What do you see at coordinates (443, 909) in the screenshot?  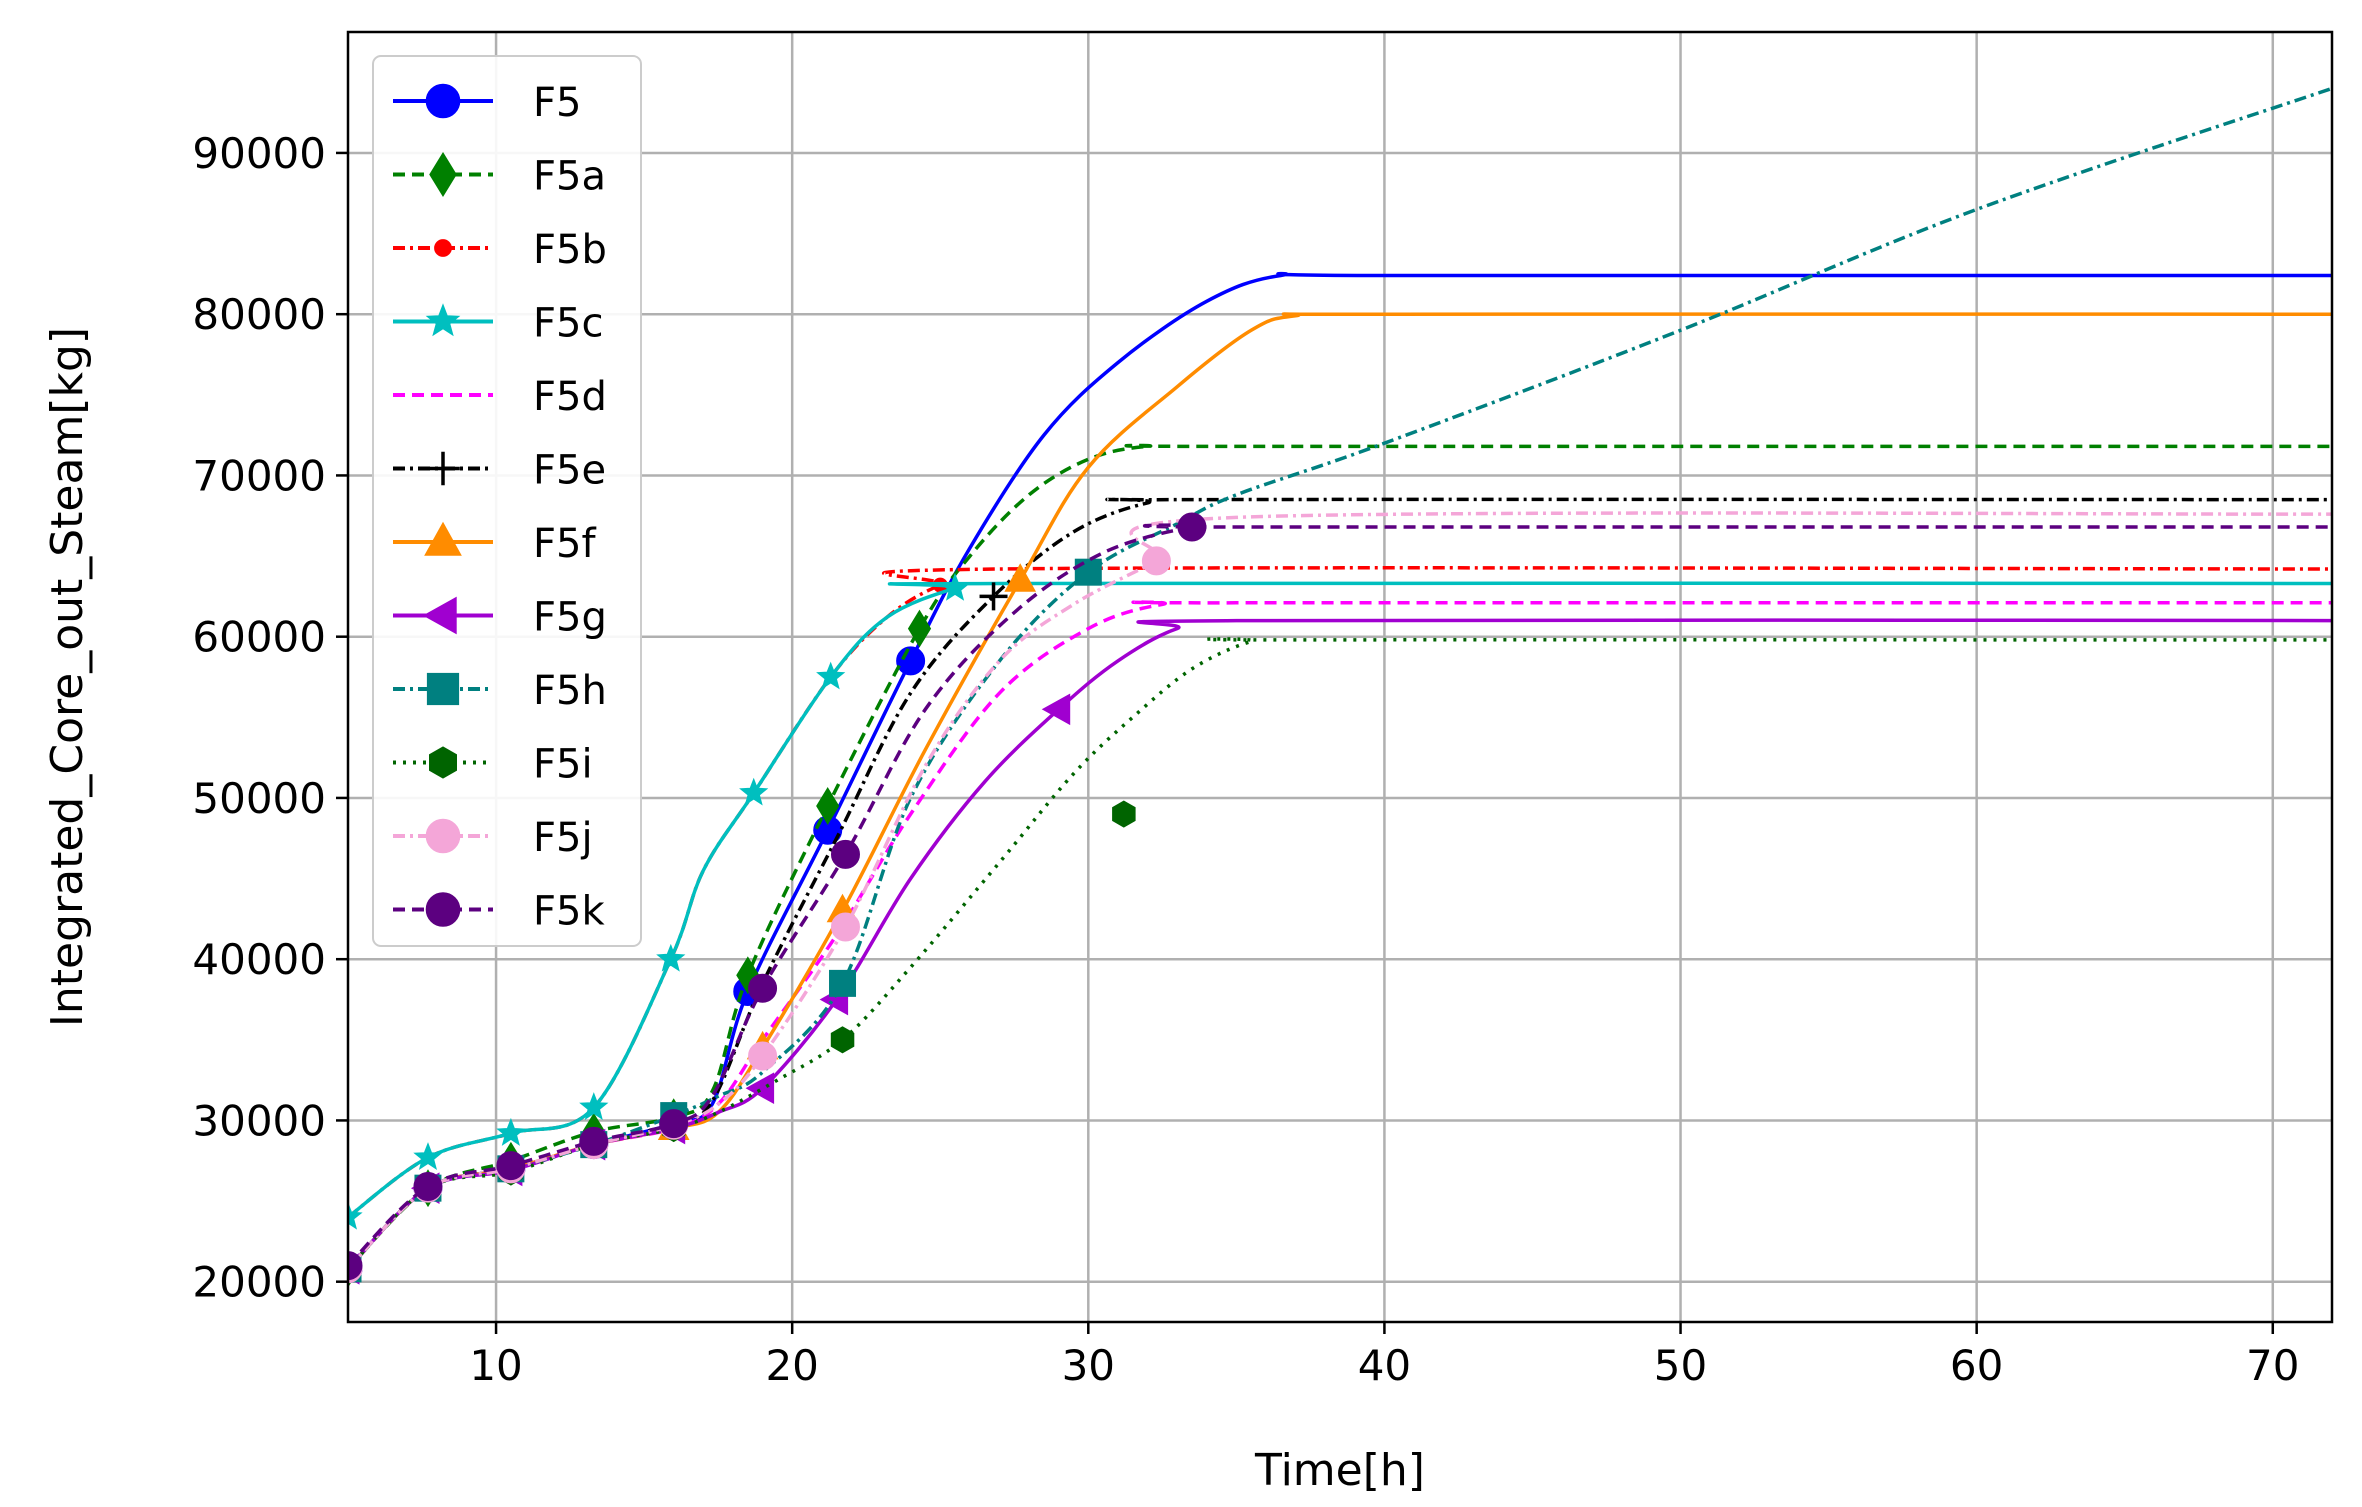 I see `legend-marker-f5k` at bounding box center [443, 909].